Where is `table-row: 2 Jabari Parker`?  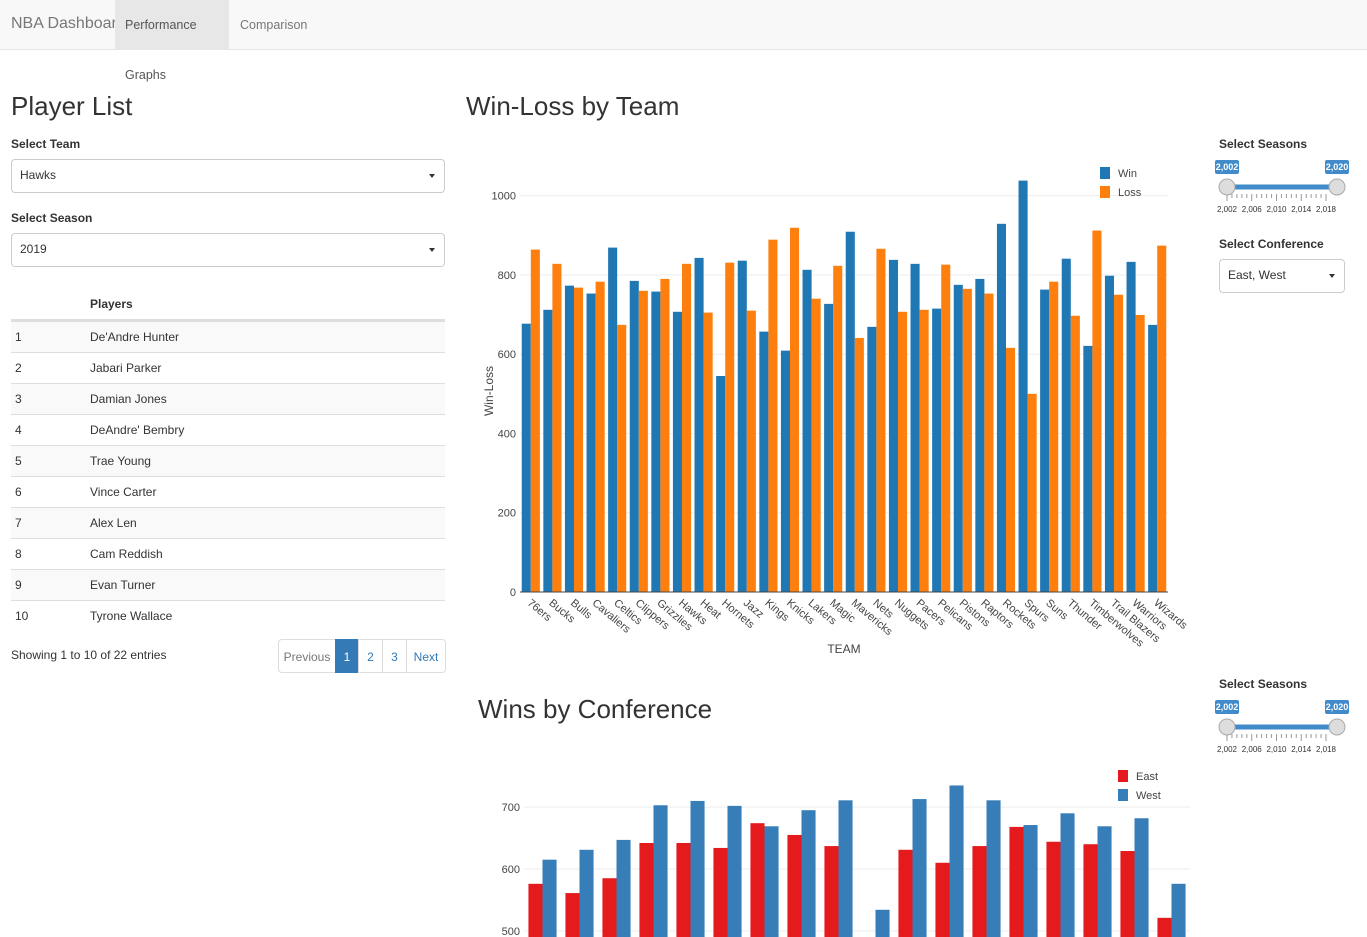
table-row: 2 Jabari Parker is located at coordinates (228, 367).